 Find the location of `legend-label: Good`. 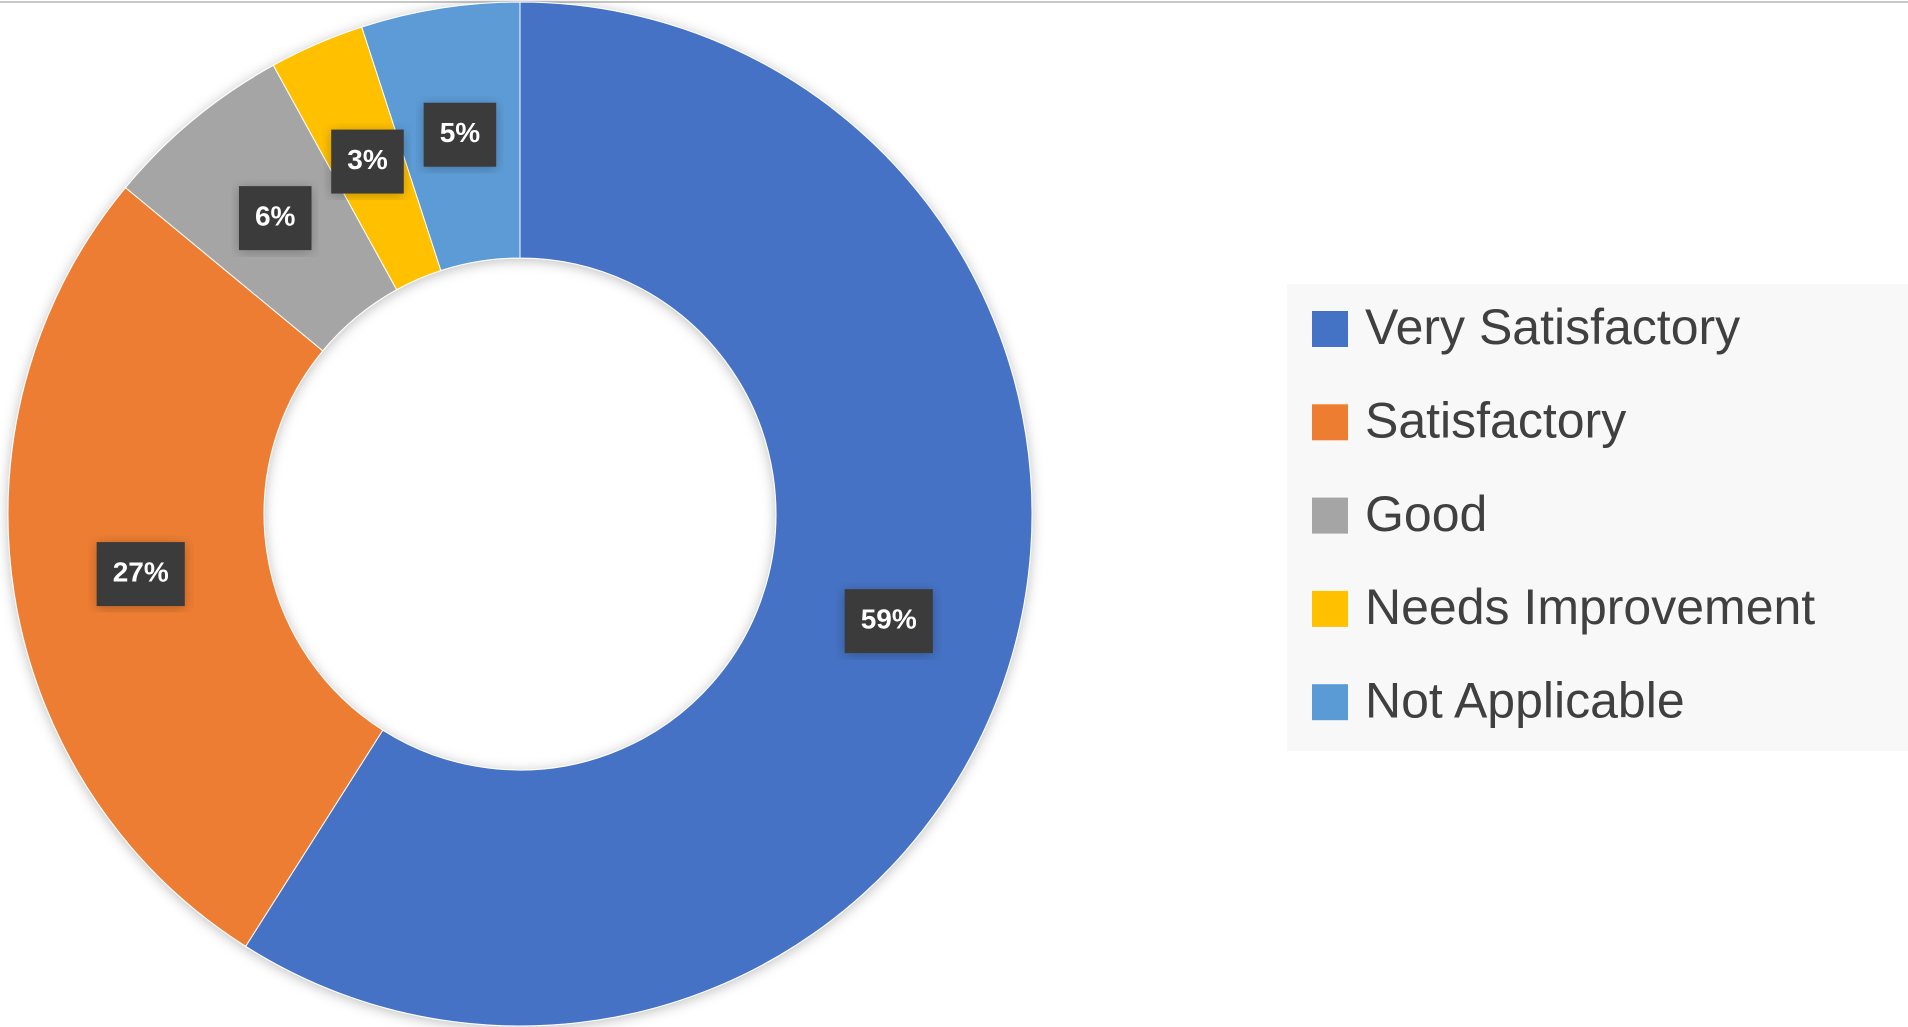

legend-label: Good is located at coordinates (1426, 514).